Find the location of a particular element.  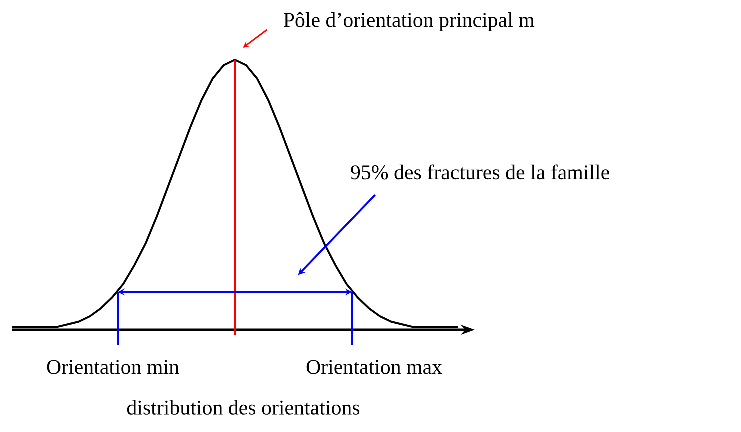

text: Orientation min is located at coordinates (113, 367).